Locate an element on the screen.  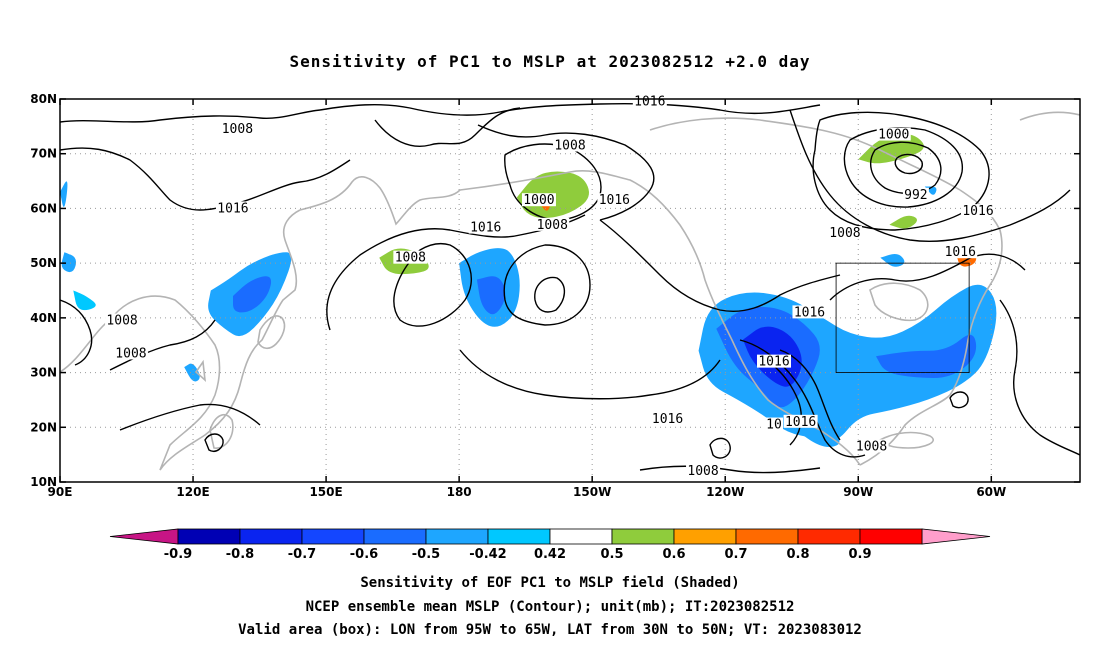
contour-1000-iceland is located at coordinates (903, 167).